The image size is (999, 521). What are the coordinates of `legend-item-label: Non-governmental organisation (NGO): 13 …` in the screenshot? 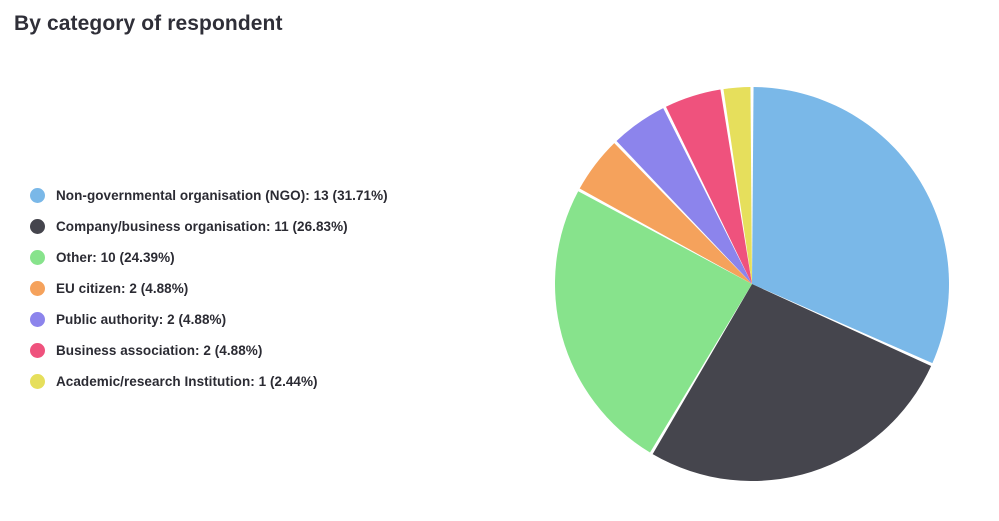 It's located at (222, 195).